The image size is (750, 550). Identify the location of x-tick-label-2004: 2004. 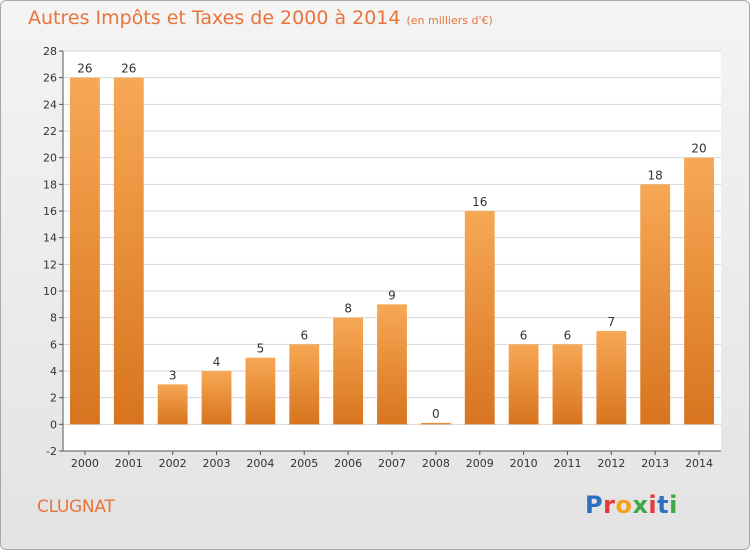
(260, 463).